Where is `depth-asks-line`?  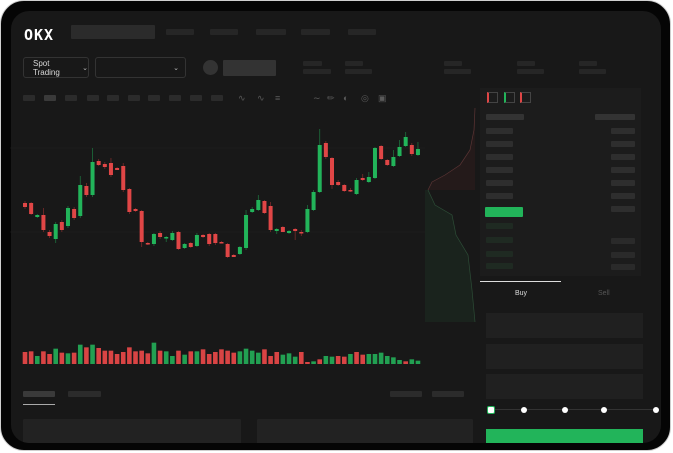
depth-asks-line is located at coordinates (451, 149).